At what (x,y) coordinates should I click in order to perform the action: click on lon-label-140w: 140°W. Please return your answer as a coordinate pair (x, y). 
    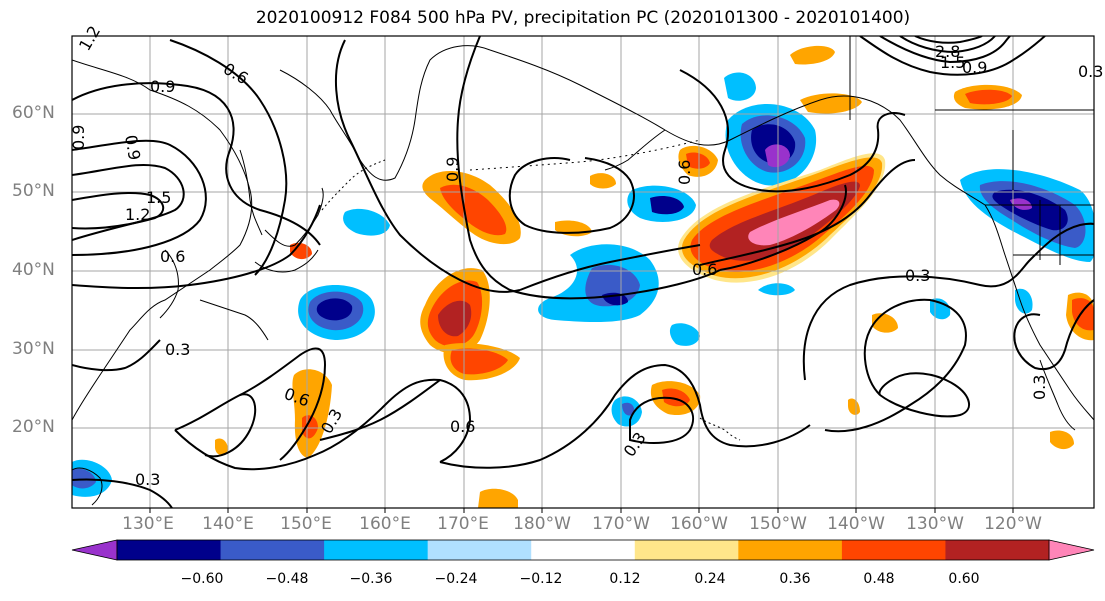
    Looking at the image, I should click on (856, 524).